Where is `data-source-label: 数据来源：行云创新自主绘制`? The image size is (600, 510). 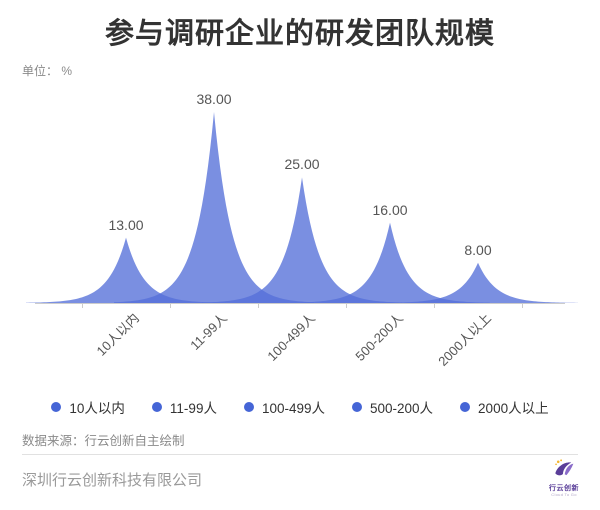 data-source-label: 数据来源：行云创新自主绘制 is located at coordinates (103, 441).